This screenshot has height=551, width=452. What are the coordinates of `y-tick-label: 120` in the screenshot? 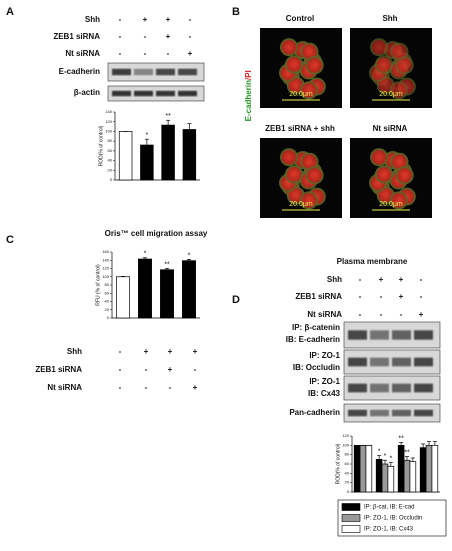 It's located at (345, 435).